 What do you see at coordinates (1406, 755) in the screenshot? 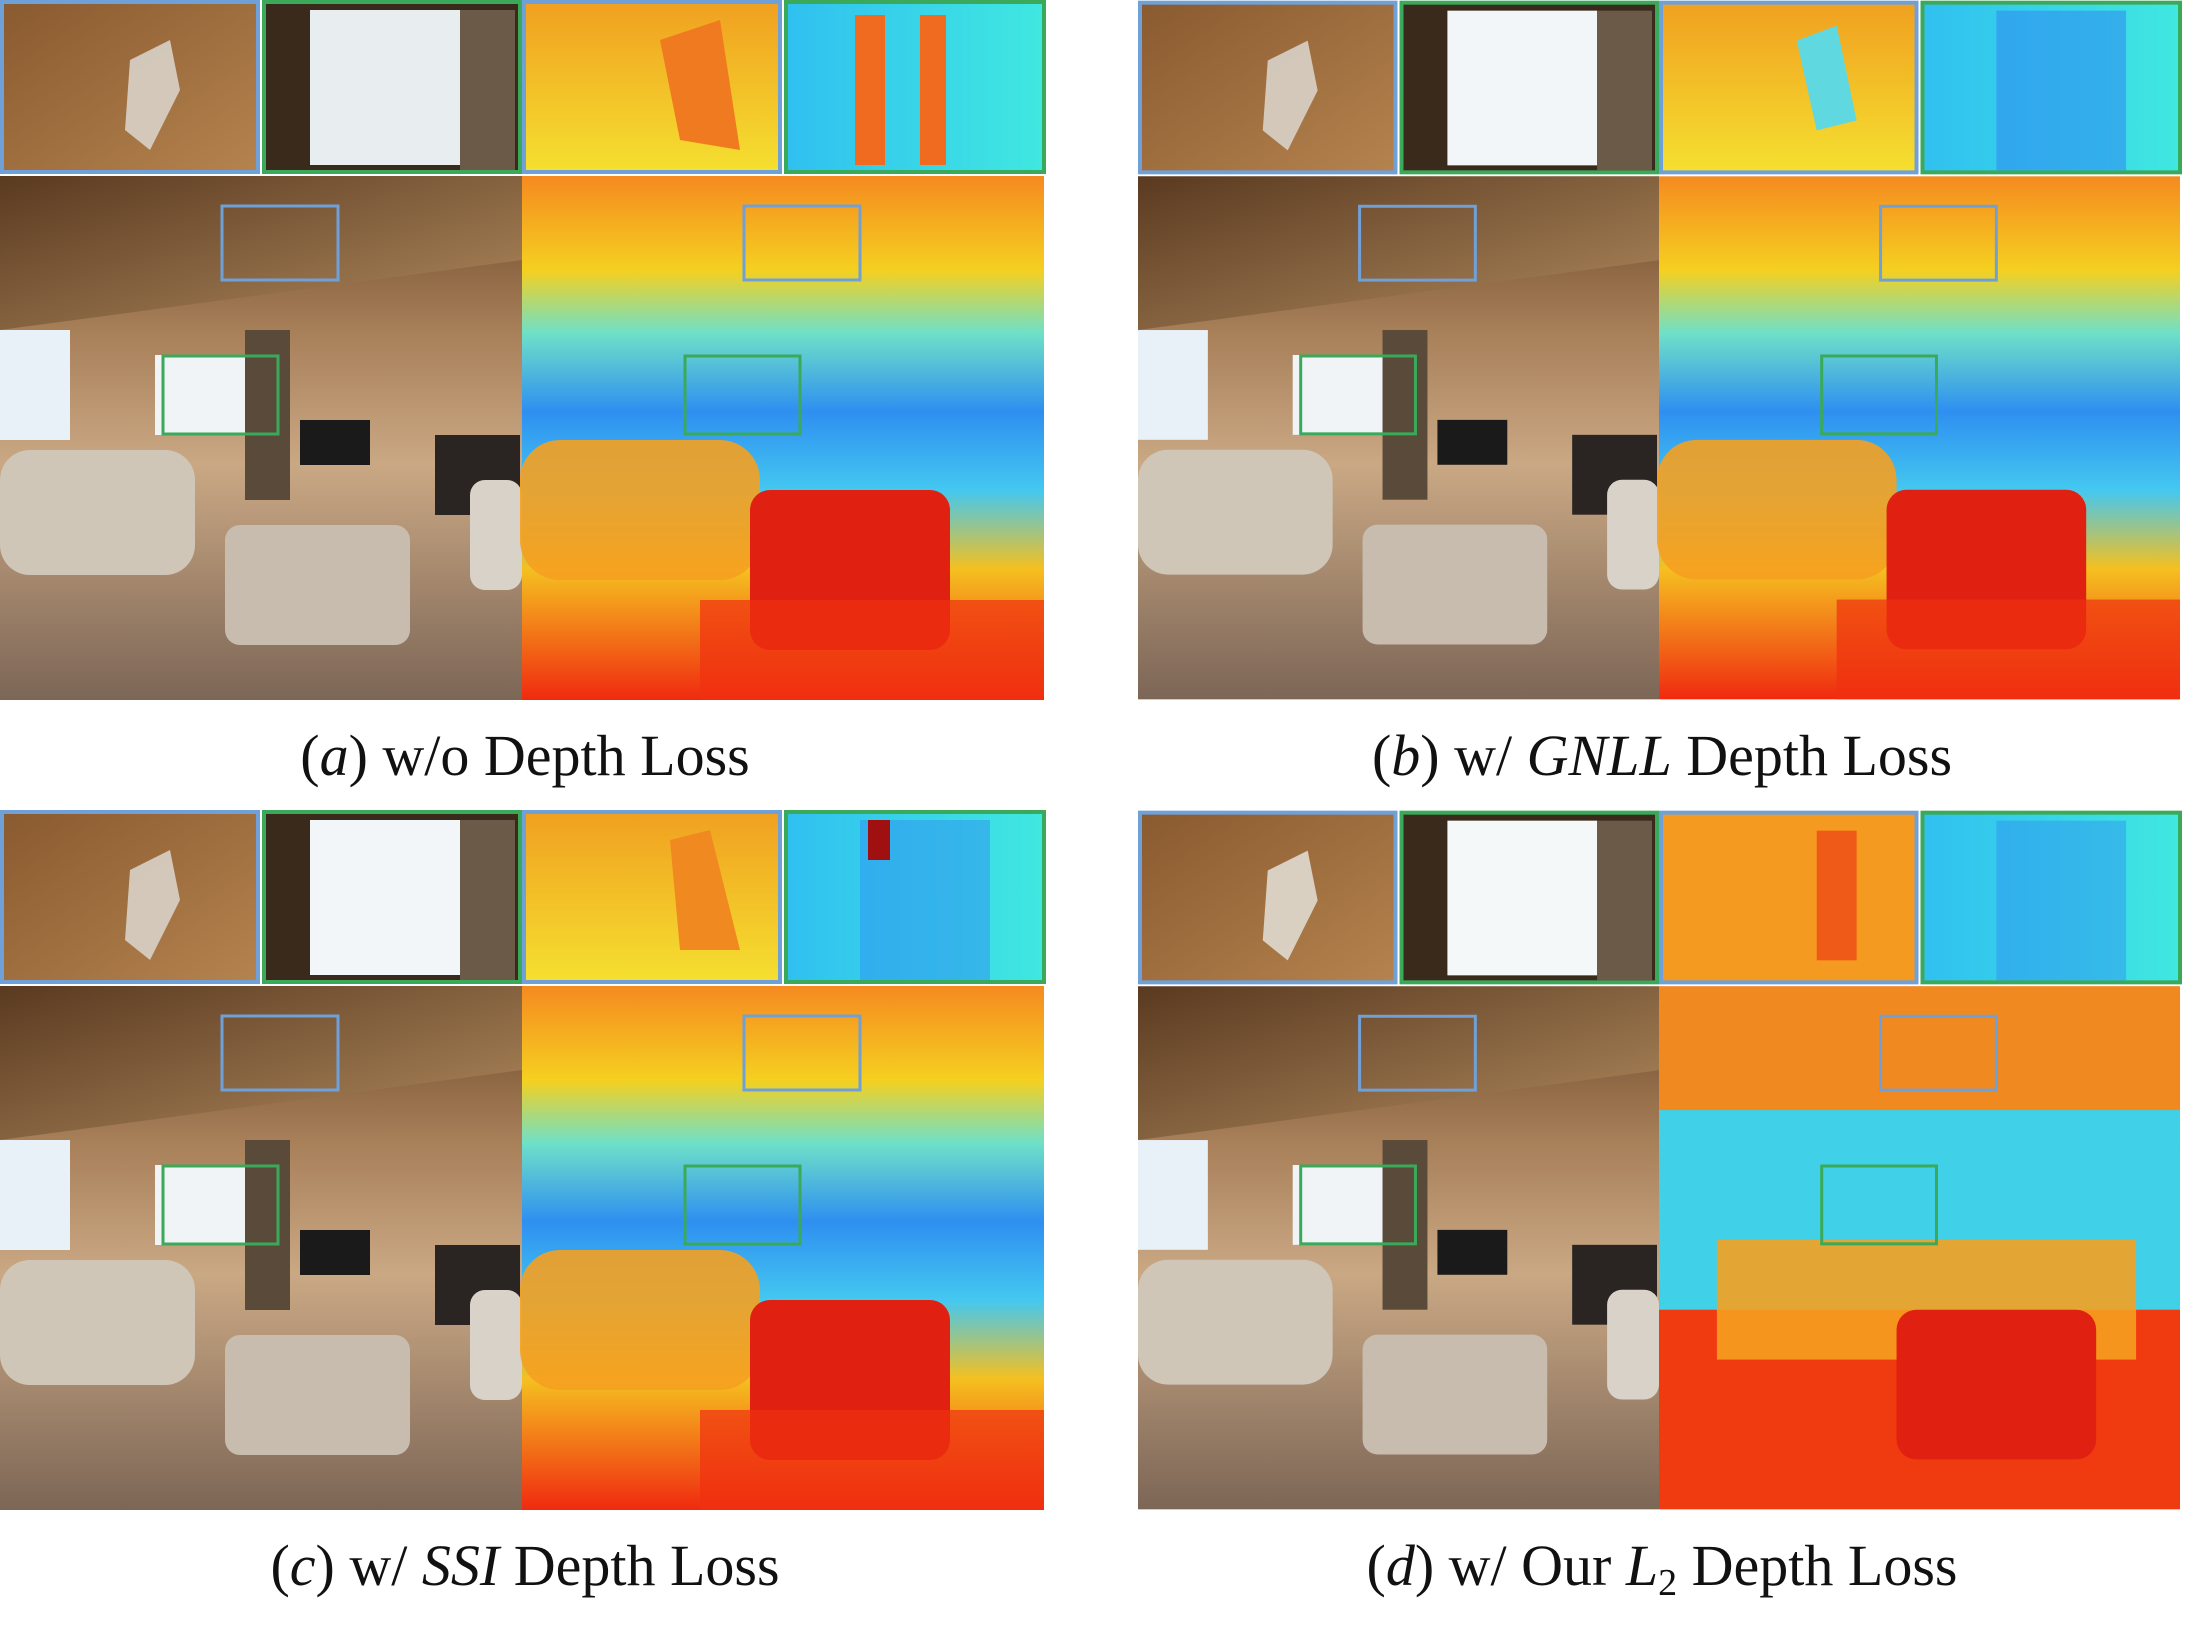
I see `caption-letter: b` at bounding box center [1406, 755].